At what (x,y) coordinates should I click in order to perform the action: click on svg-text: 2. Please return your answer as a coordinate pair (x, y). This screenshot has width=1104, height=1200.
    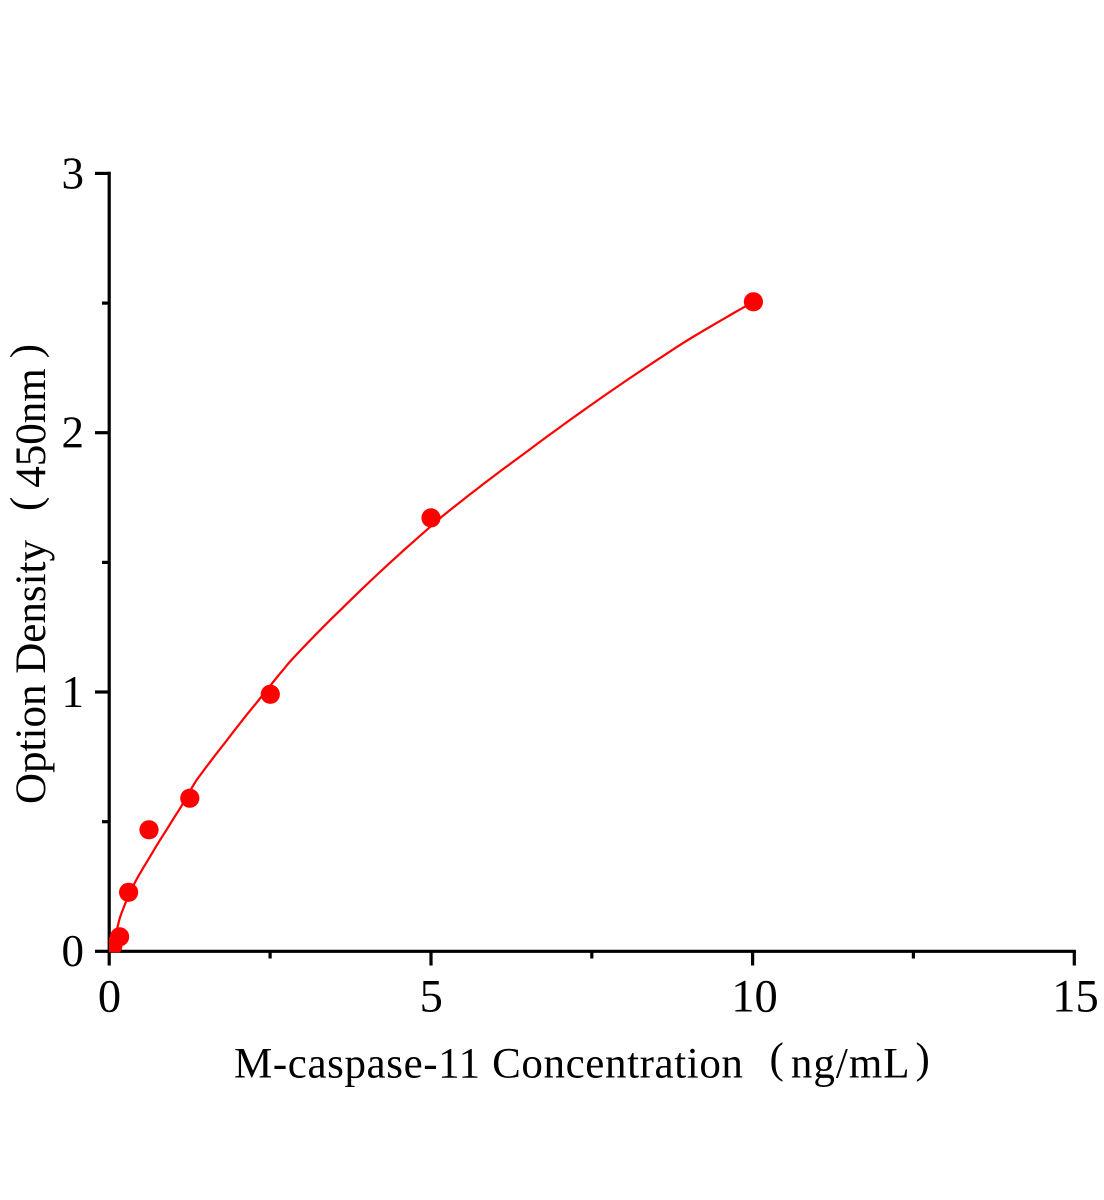
    Looking at the image, I should click on (73, 433).